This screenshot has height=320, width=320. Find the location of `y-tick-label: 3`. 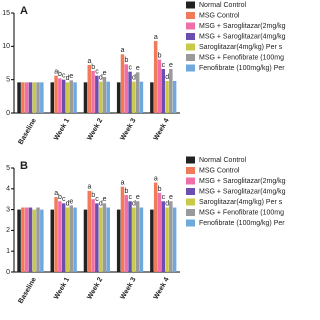

y-tick-label: 3 is located at coordinates (8, 209).